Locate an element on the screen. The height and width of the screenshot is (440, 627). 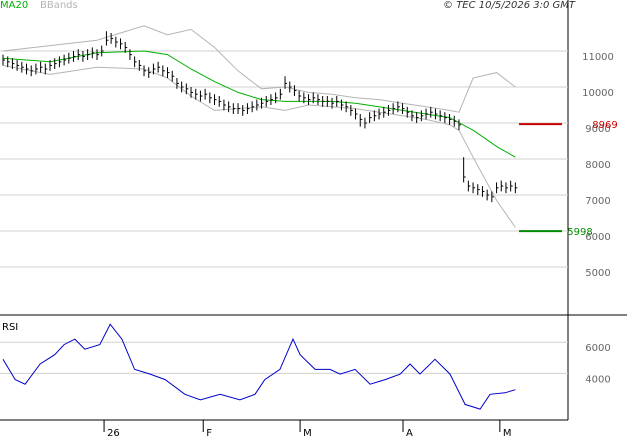
legend-entry: BBands is located at coordinates (59, 5).